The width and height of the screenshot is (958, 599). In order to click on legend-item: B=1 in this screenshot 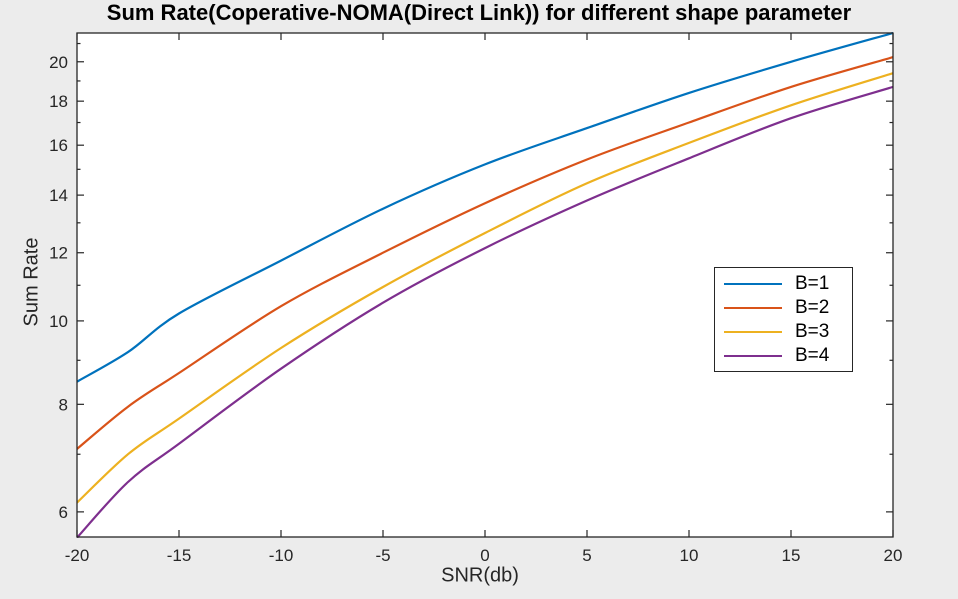, I will do `click(783, 284)`.